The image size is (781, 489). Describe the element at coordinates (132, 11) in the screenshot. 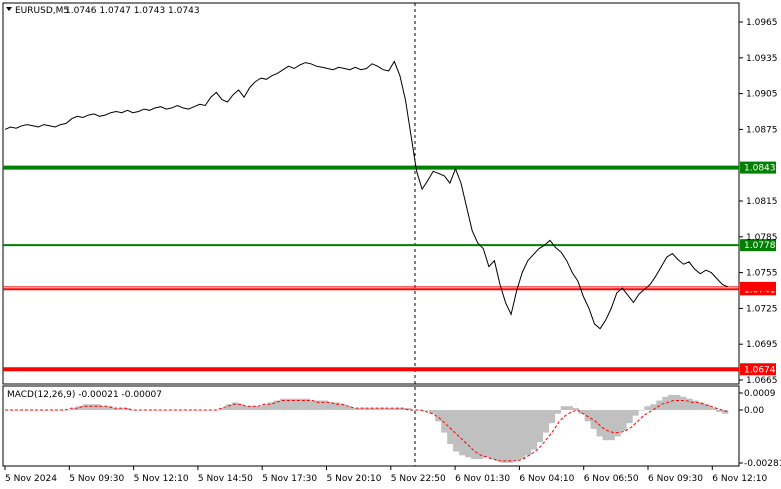

I see `ohlc-values: 1.0746 1.0747 1.0743 1.0743` at that location.